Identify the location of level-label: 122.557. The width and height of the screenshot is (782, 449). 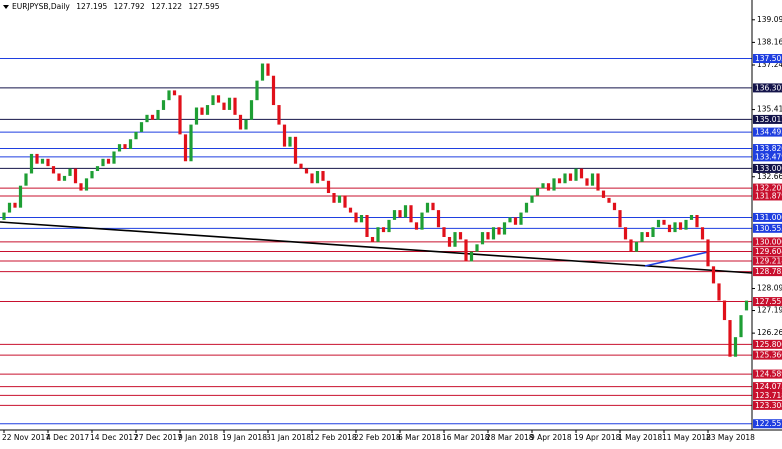
(768, 423).